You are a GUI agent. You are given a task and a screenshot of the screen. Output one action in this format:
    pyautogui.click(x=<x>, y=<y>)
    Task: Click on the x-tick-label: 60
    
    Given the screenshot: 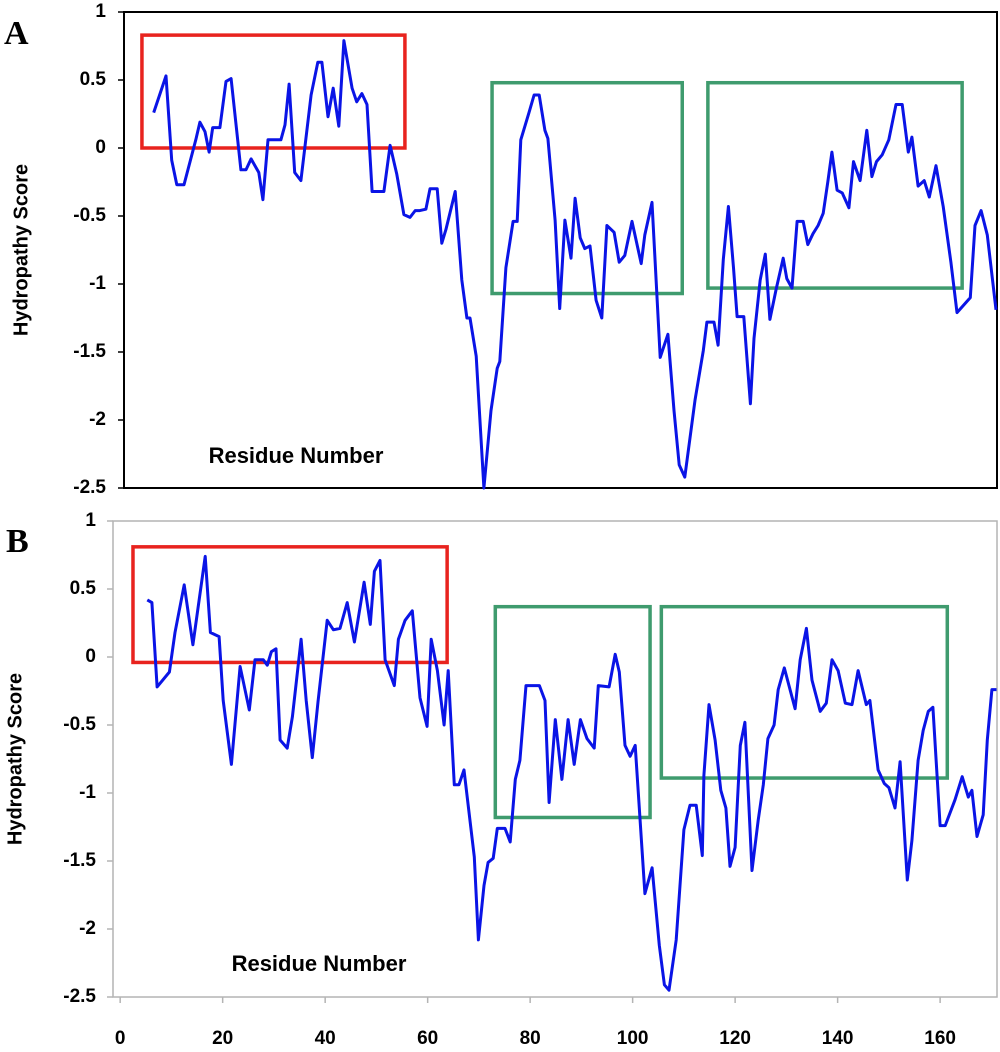 What is the action you would take?
    pyautogui.click(x=427, y=1038)
    